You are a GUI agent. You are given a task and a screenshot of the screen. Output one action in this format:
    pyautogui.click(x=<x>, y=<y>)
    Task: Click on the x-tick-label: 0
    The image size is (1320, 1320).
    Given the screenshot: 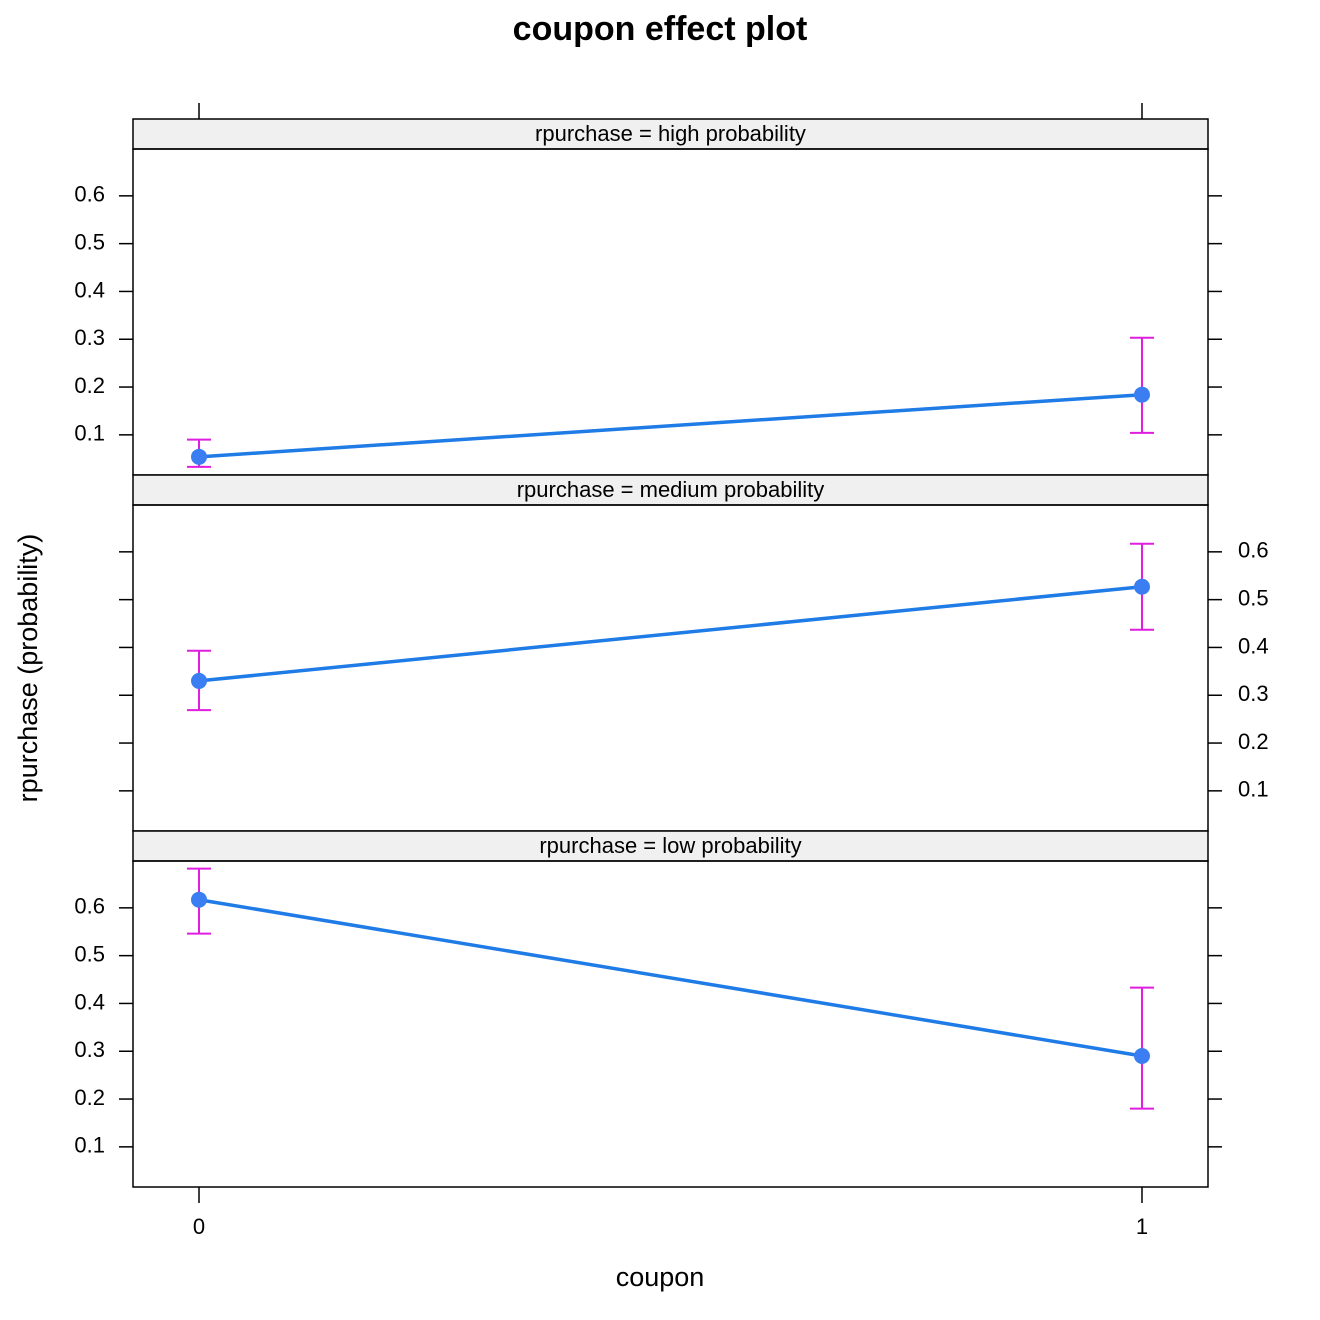 What is the action you would take?
    pyautogui.click(x=199, y=1226)
    